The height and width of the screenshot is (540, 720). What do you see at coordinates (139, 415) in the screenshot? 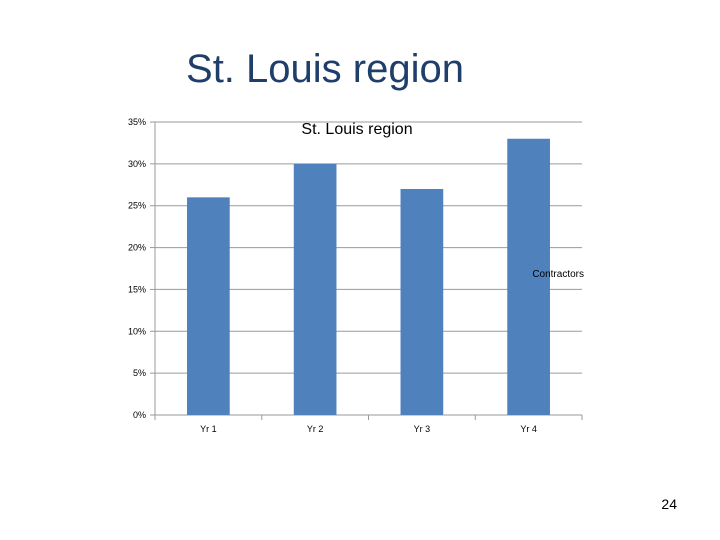
I see `y-tick-label: 0%` at bounding box center [139, 415].